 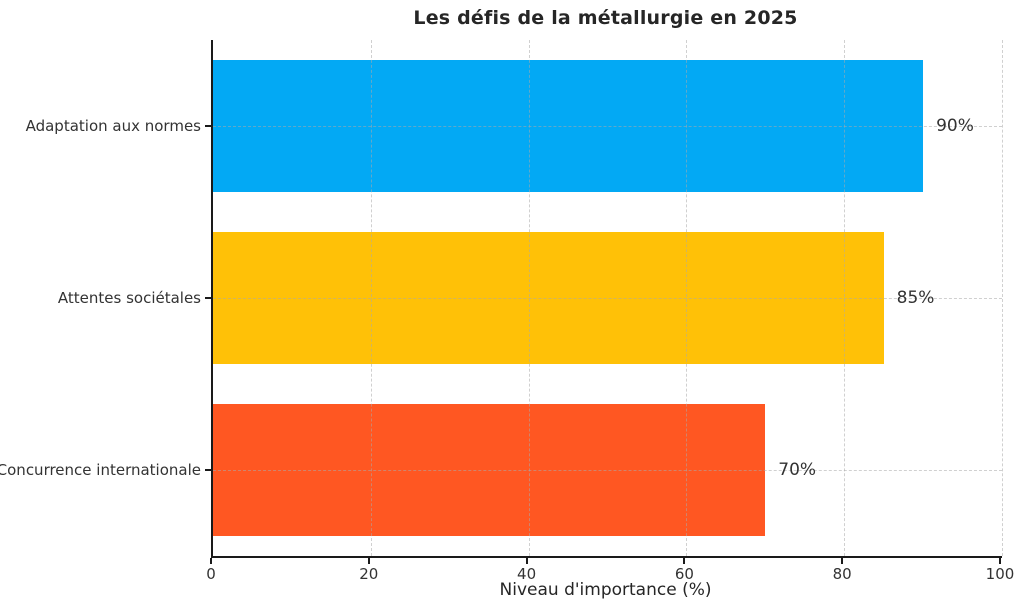 I want to click on bar-value-label: 85%, so click(x=915, y=298).